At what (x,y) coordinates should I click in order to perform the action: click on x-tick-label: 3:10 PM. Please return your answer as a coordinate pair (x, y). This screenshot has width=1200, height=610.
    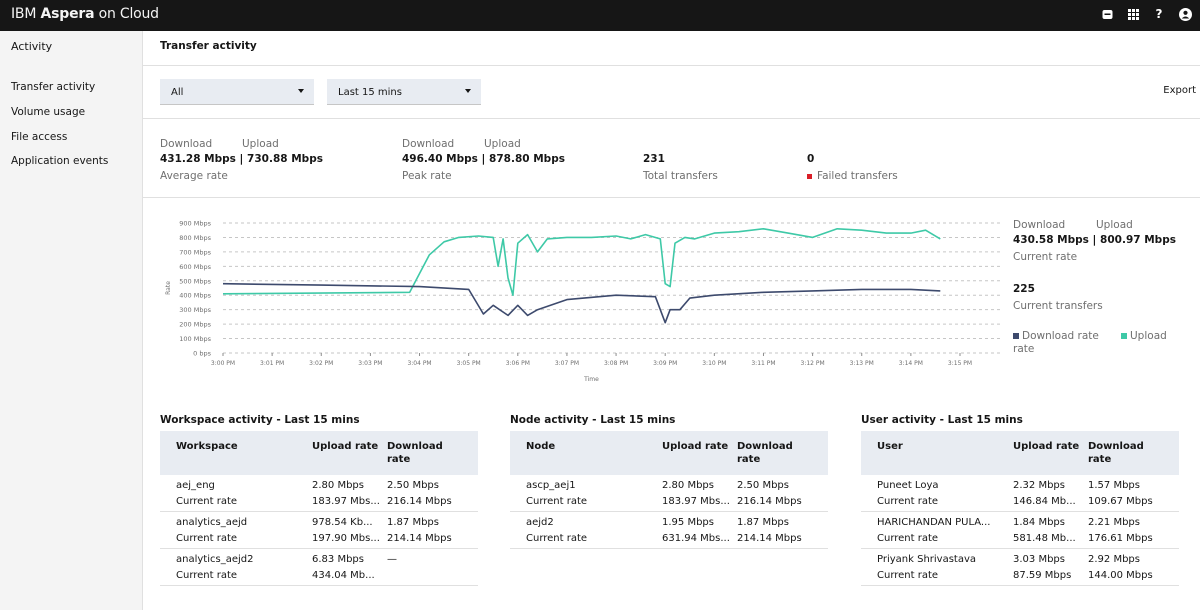
    Looking at the image, I should click on (714, 363).